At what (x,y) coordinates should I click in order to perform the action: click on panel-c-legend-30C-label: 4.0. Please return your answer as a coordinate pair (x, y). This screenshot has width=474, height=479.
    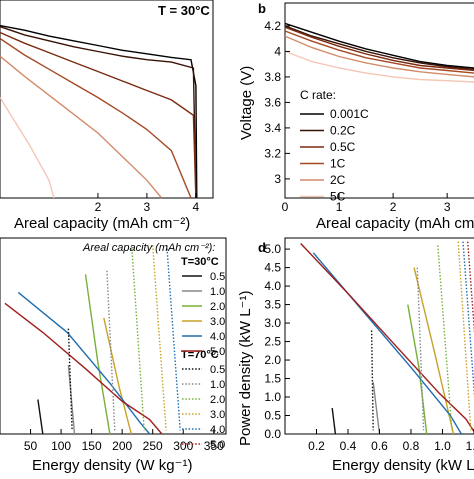
    Looking at the image, I should click on (217, 337).